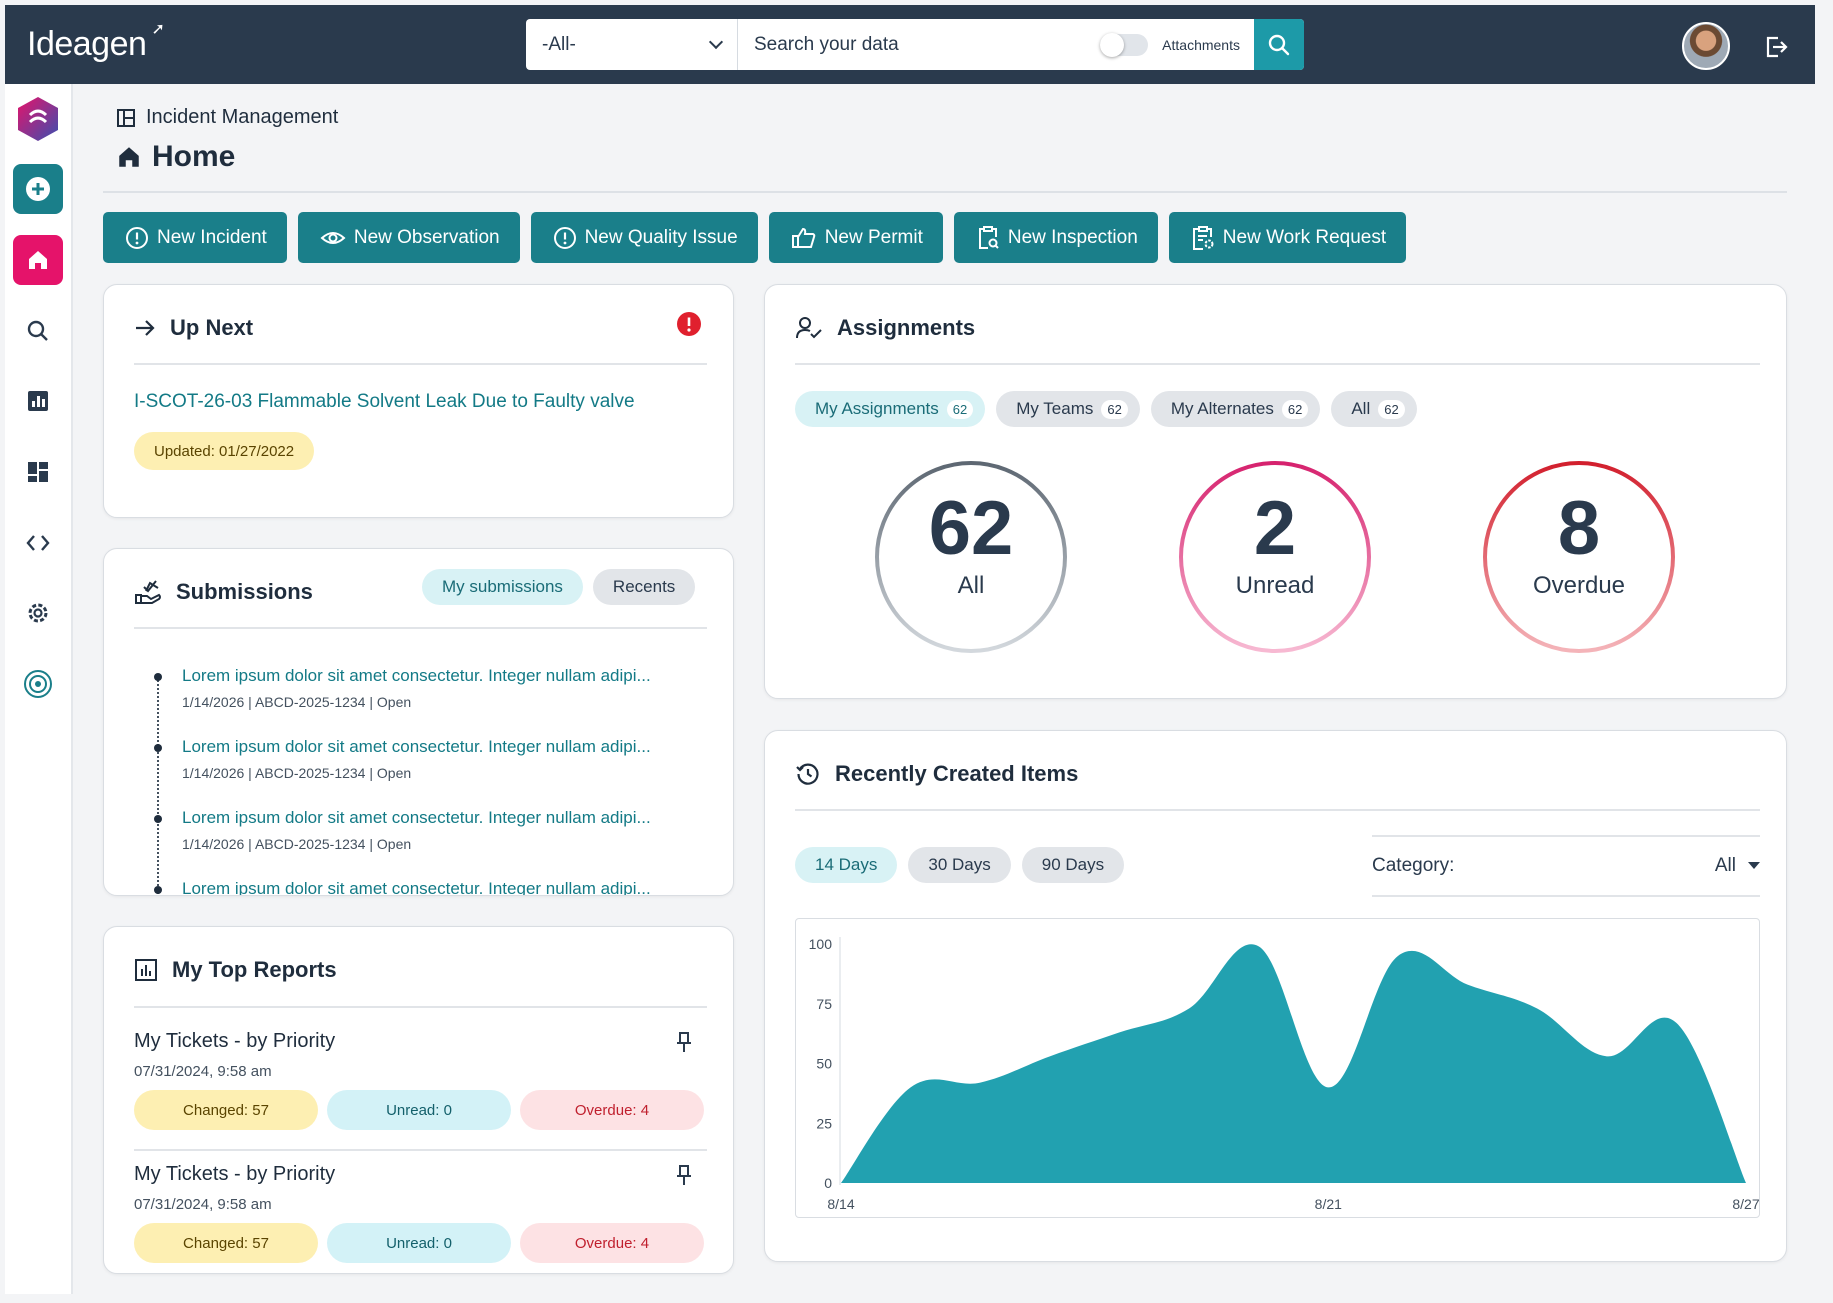  I want to click on code-icon, so click(38, 543).